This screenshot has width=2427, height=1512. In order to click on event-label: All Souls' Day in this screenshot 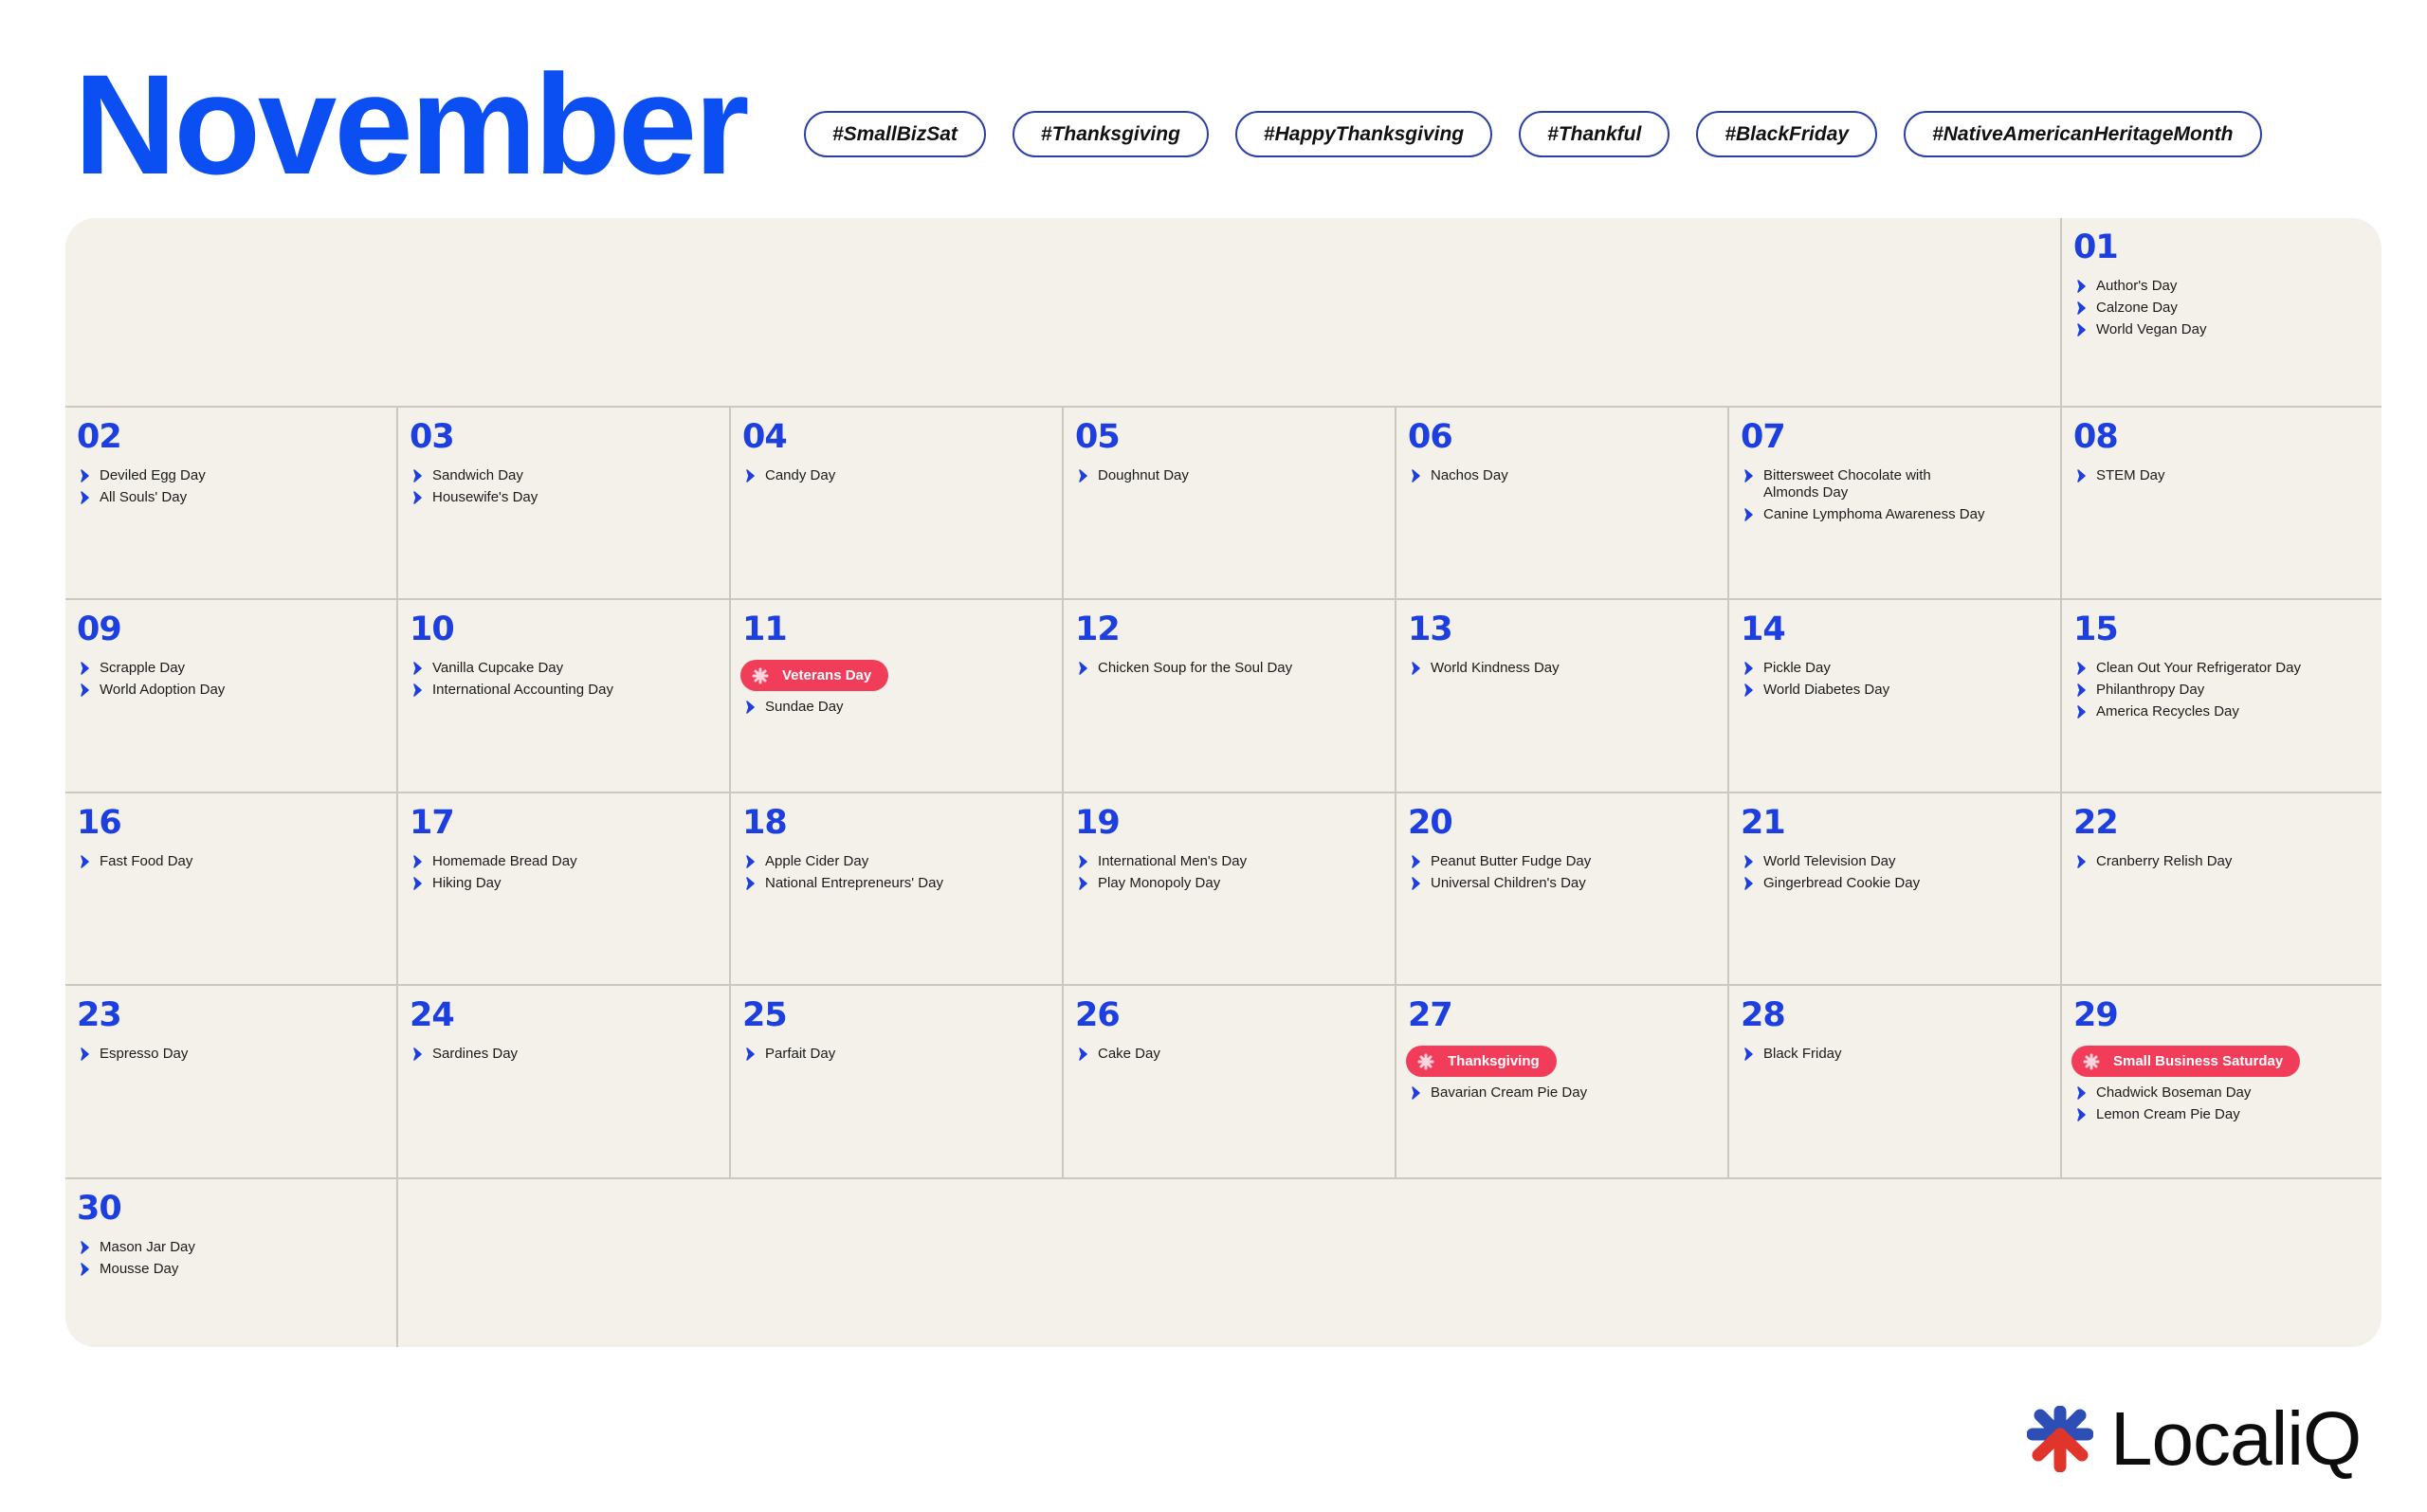, I will do `click(144, 497)`.